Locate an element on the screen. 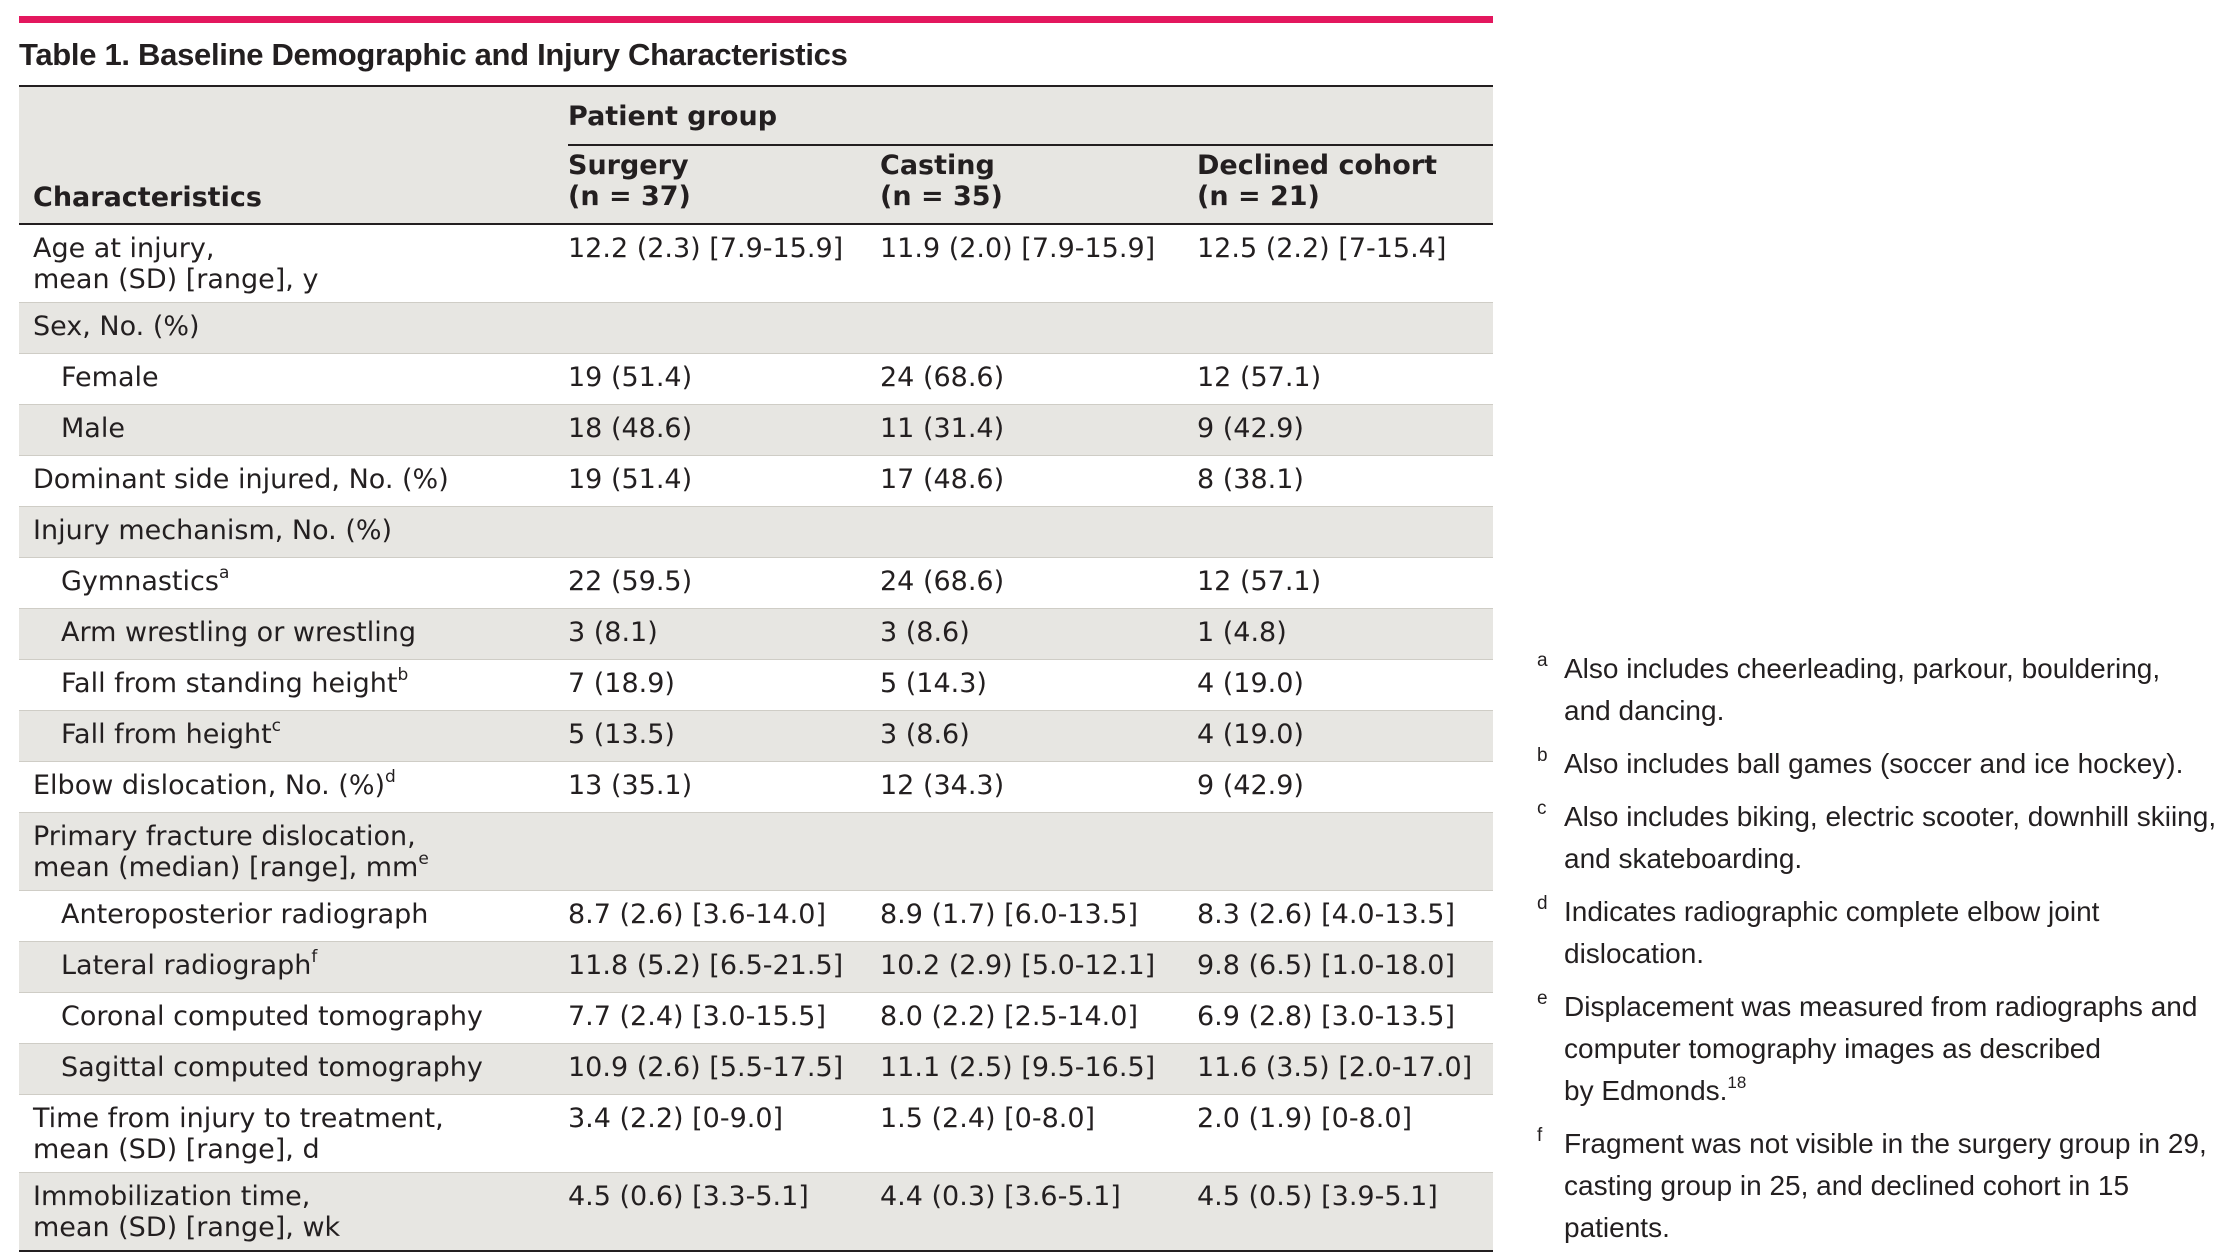 The width and height of the screenshot is (2216, 1260). characteristics-heading: Characteristics is located at coordinates (147, 197).